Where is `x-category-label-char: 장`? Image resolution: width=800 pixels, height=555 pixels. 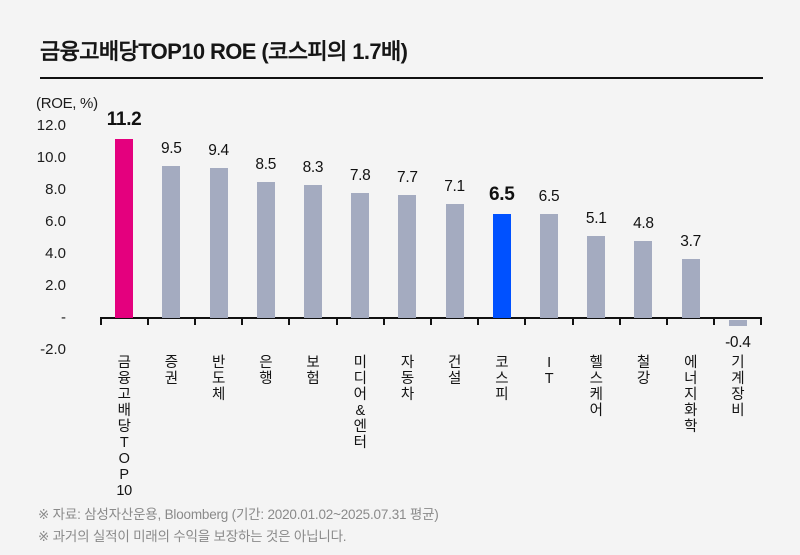
x-category-label-char: 장 is located at coordinates (738, 395).